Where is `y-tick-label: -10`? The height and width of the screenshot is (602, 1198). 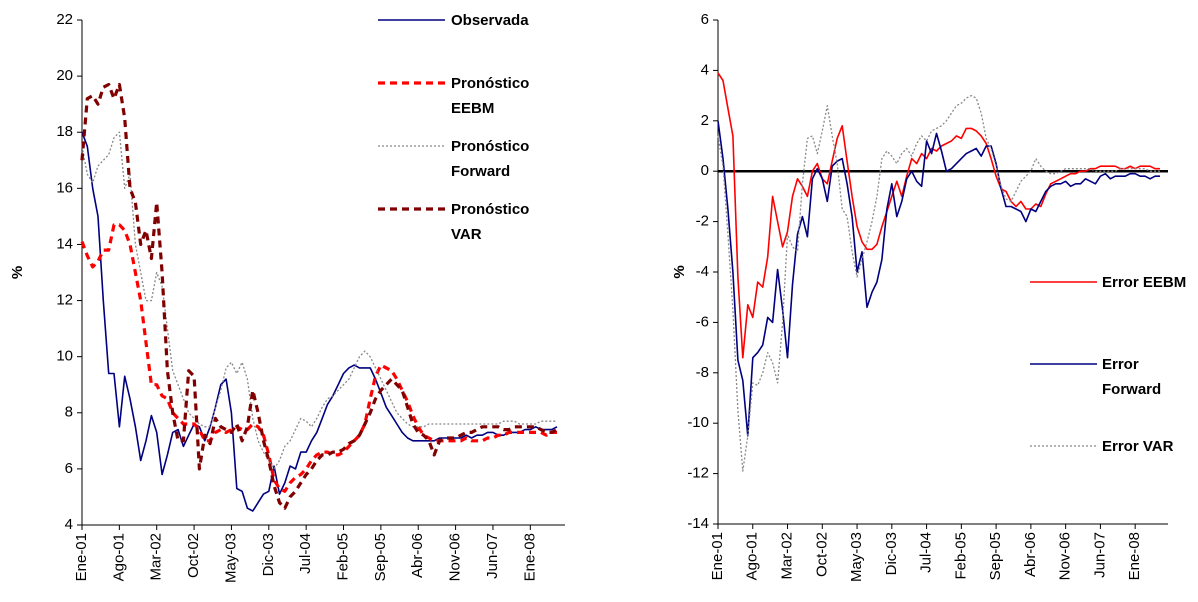
y-tick-label: -10 is located at coordinates (698, 422).